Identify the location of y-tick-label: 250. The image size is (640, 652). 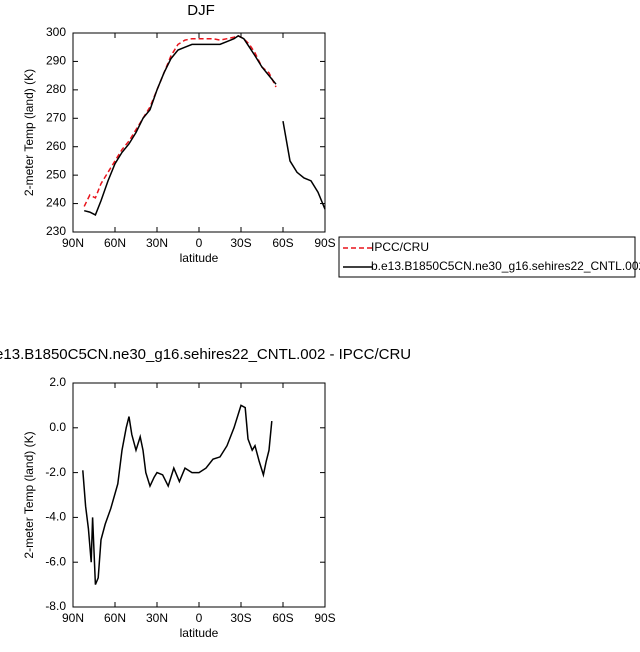
(56, 174).